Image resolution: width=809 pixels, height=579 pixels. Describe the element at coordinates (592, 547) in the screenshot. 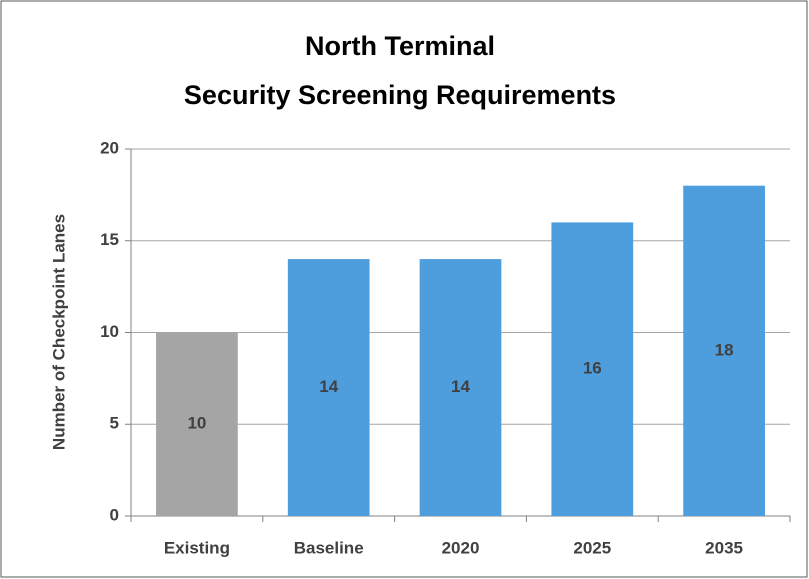

I see `x-tick-label: 2025` at that location.